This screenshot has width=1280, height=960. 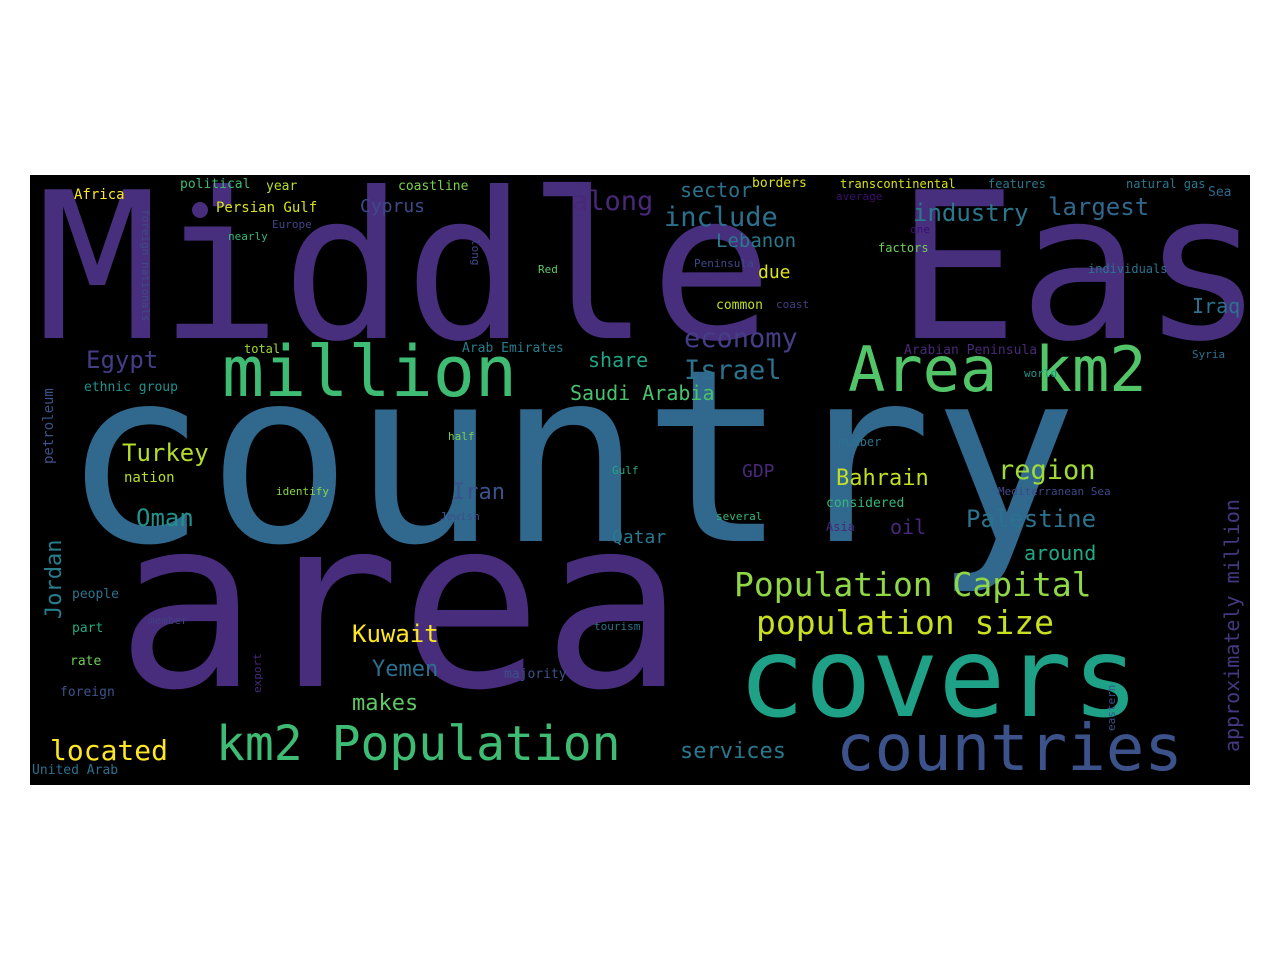 What do you see at coordinates (920, 229) in the screenshot?
I see `word-one: one` at bounding box center [920, 229].